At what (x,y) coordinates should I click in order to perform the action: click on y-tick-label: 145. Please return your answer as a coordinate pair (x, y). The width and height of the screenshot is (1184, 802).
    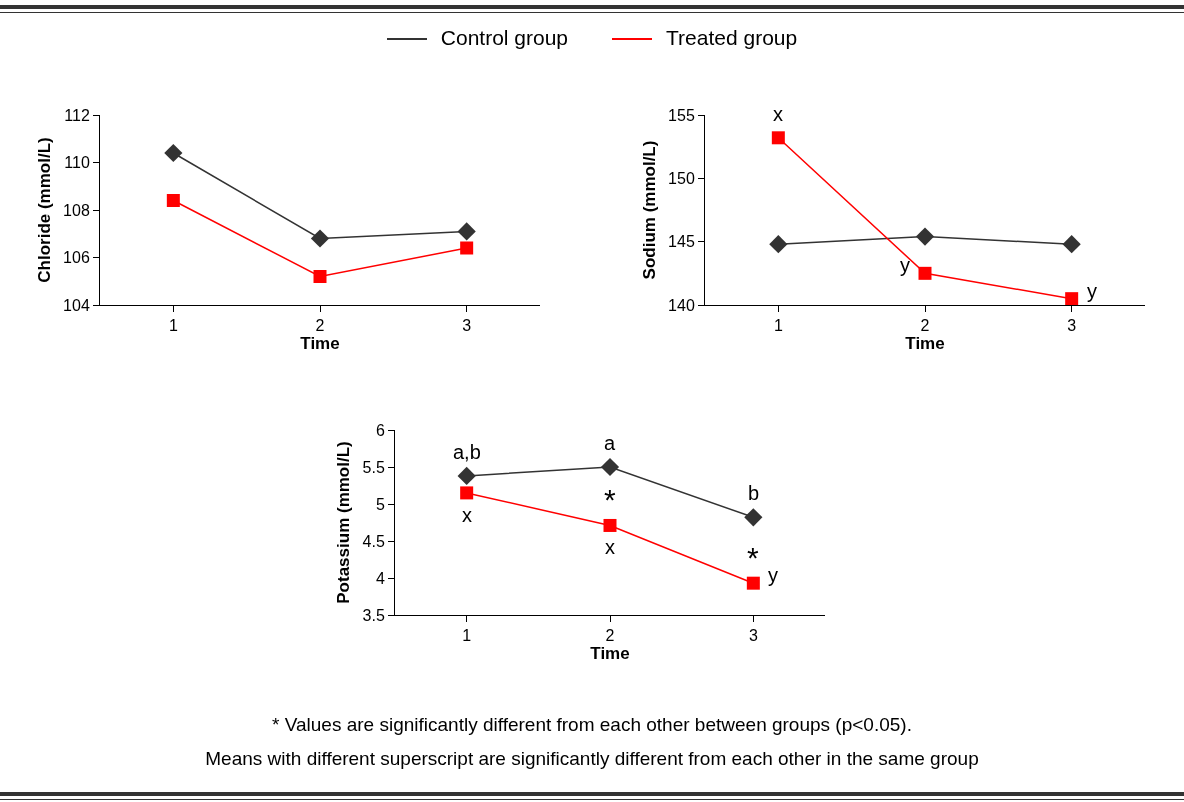
    Looking at the image, I should click on (681, 242).